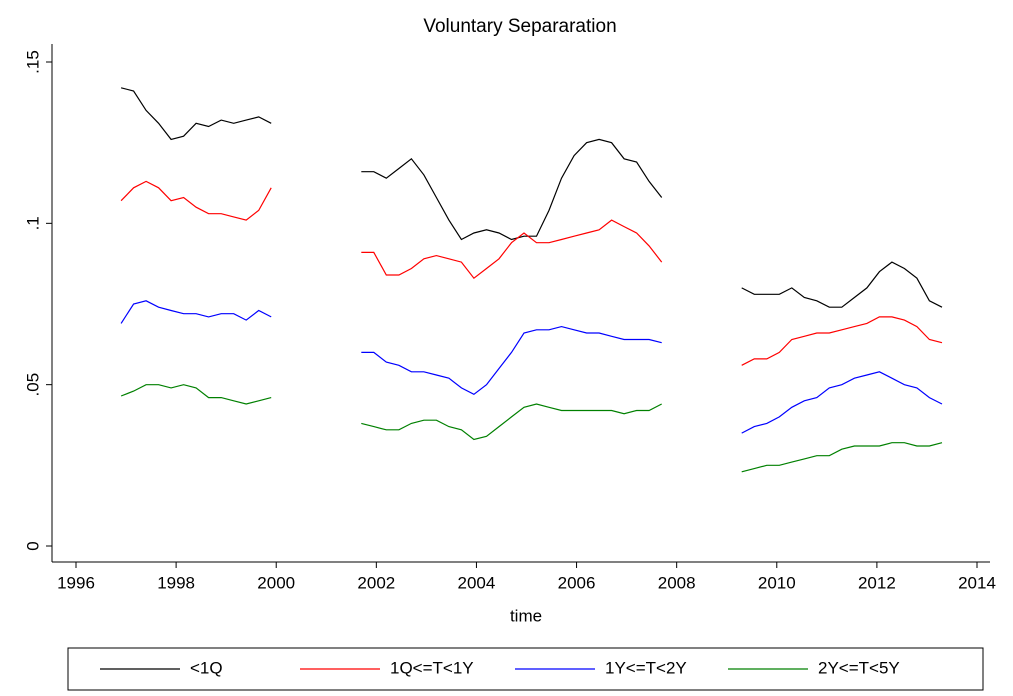 The height and width of the screenshot is (696, 1013). What do you see at coordinates (531, 428) in the screenshot?
I see `series-line` at bounding box center [531, 428].